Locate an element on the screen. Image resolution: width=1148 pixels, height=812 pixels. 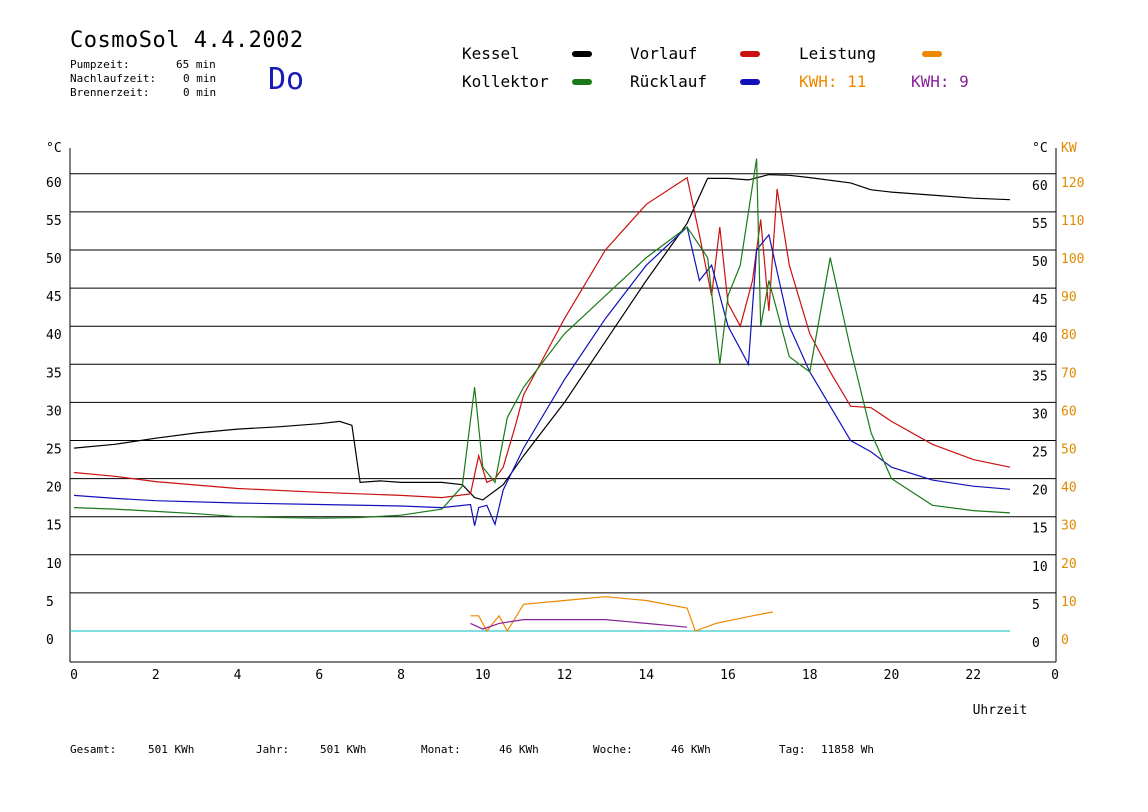
y2-tick-label: 40 is located at coordinates (1069, 488).